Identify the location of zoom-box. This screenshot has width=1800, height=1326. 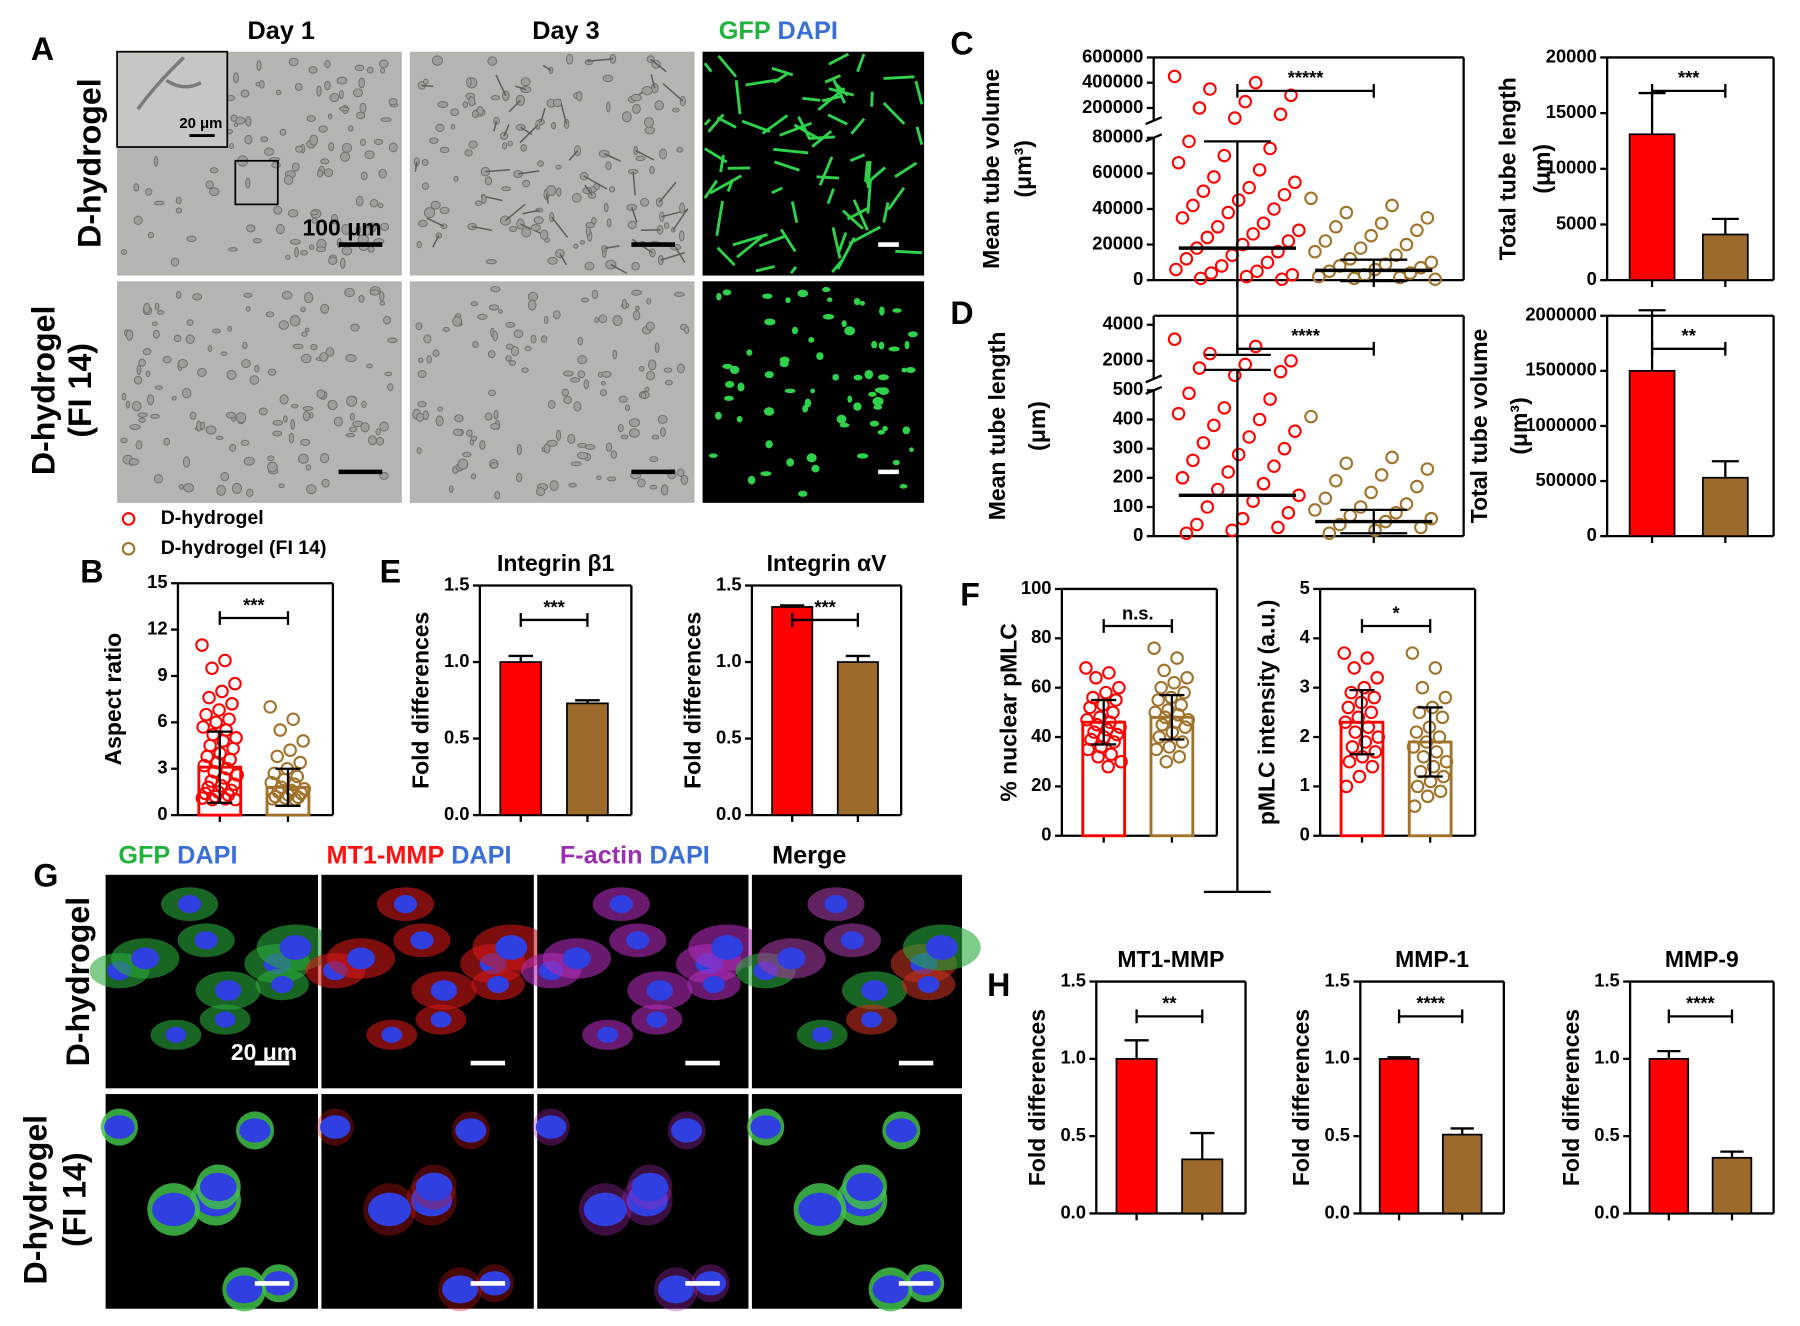
(256, 182).